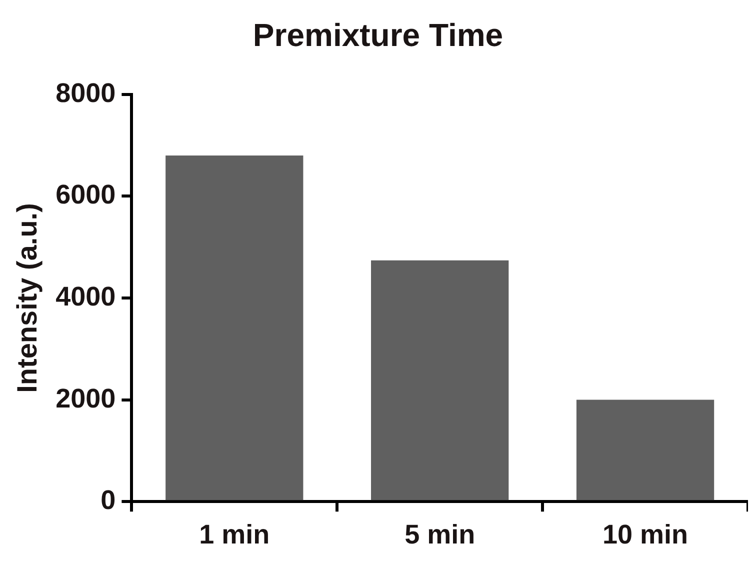 This screenshot has height=568, width=756. I want to click on y-tick-label: 0, so click(108, 500).